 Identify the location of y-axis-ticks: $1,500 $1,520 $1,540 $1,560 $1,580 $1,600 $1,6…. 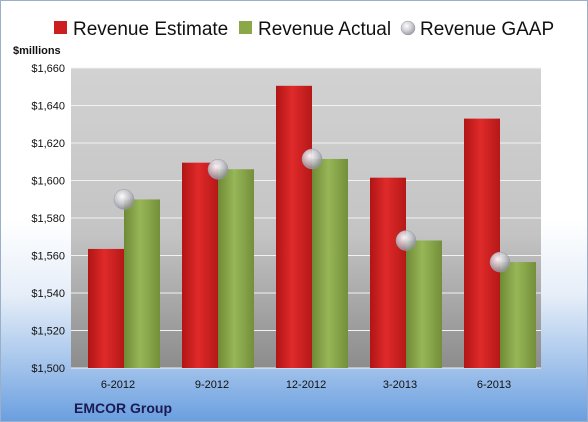
(48, 219).